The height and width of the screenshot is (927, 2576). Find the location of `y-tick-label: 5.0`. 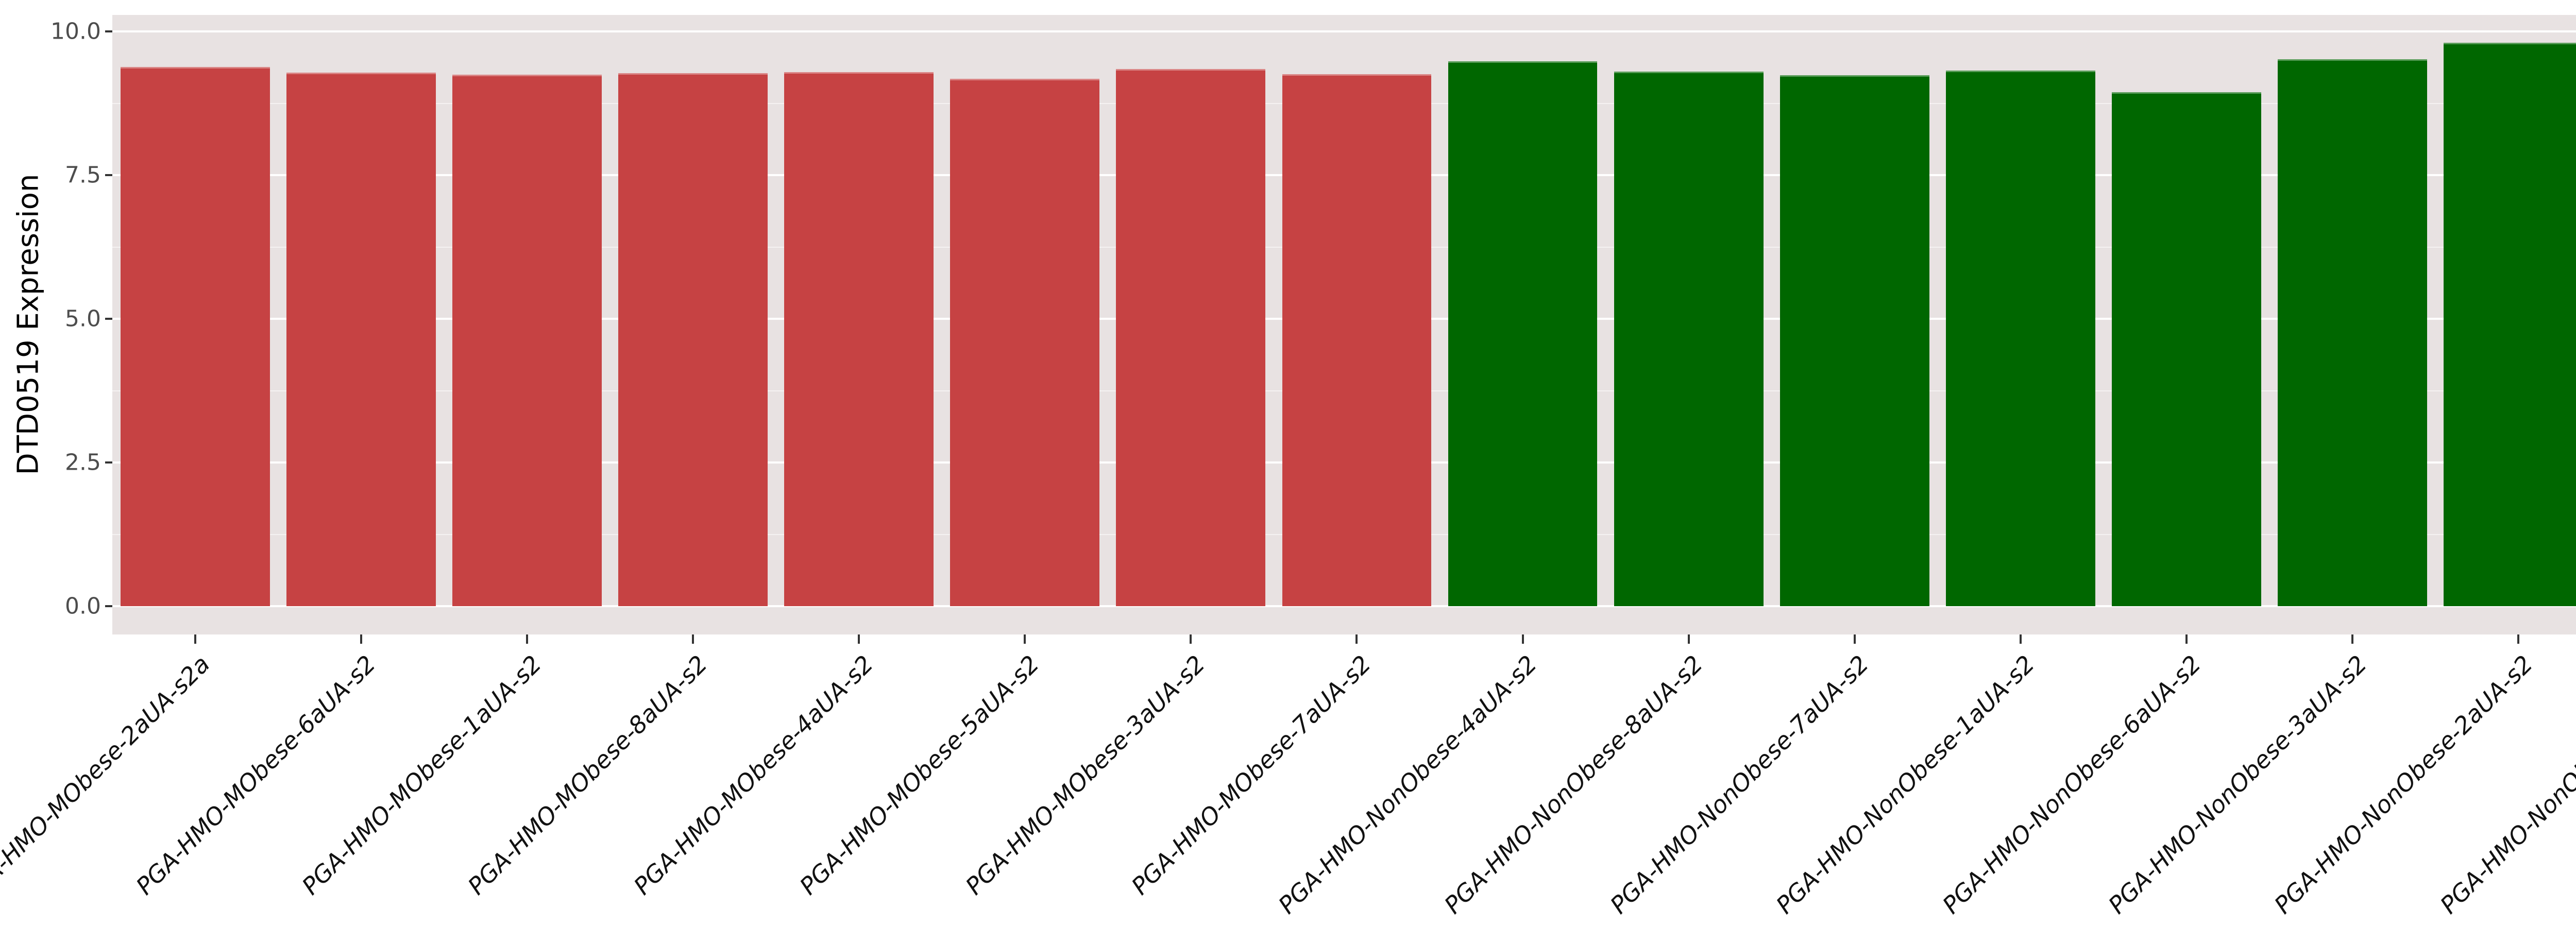

y-tick-label: 5.0 is located at coordinates (83, 318).